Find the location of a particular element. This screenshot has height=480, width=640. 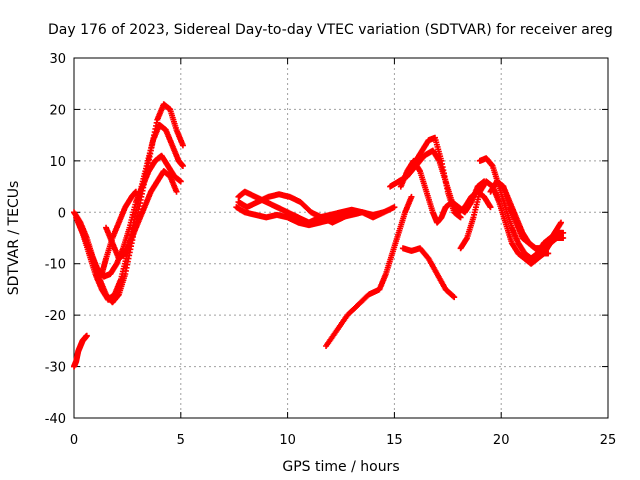

y-axis-label: SDTVAR / TECUs is located at coordinates (14, 238).